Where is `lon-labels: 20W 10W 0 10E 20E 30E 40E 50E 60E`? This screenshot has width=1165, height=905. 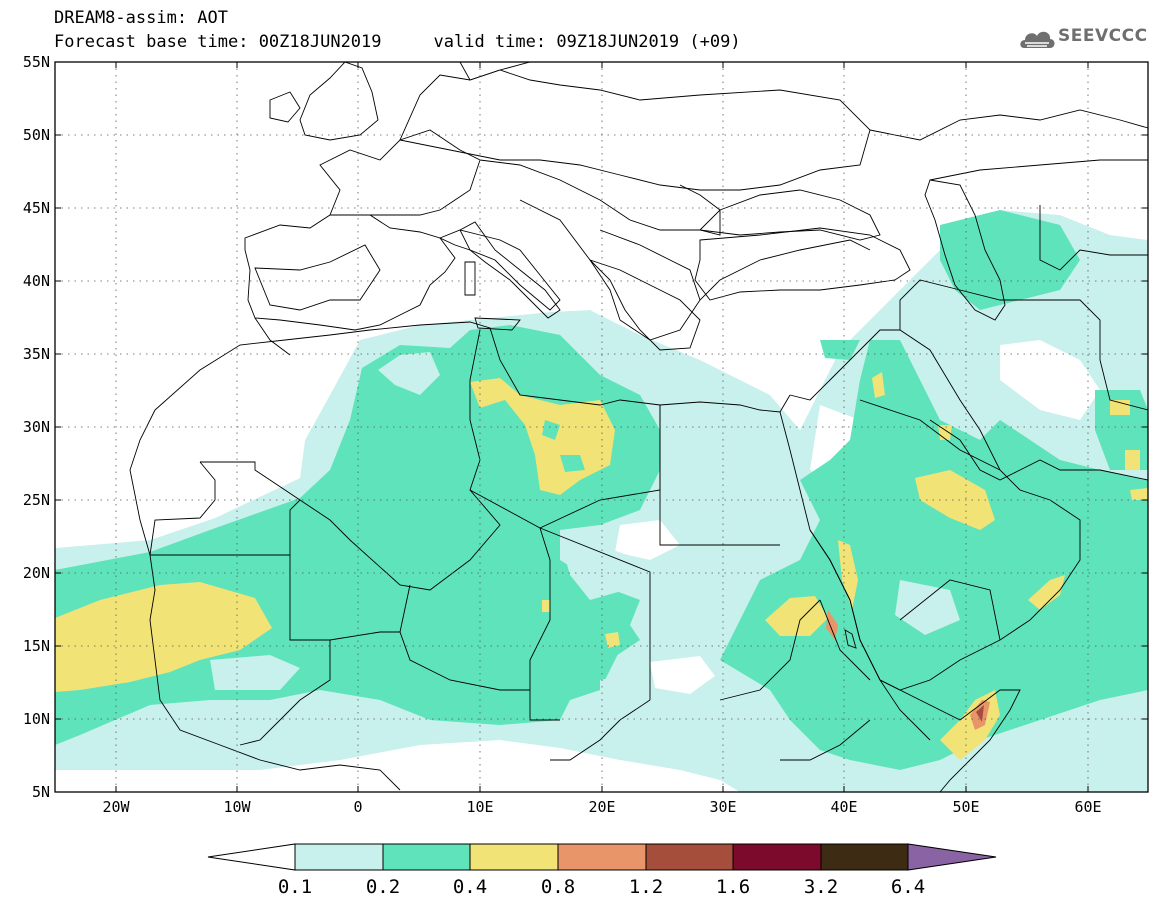 lon-labels: 20W 10W 0 10E 20E 30E 40E 50E 60E is located at coordinates (601, 807).